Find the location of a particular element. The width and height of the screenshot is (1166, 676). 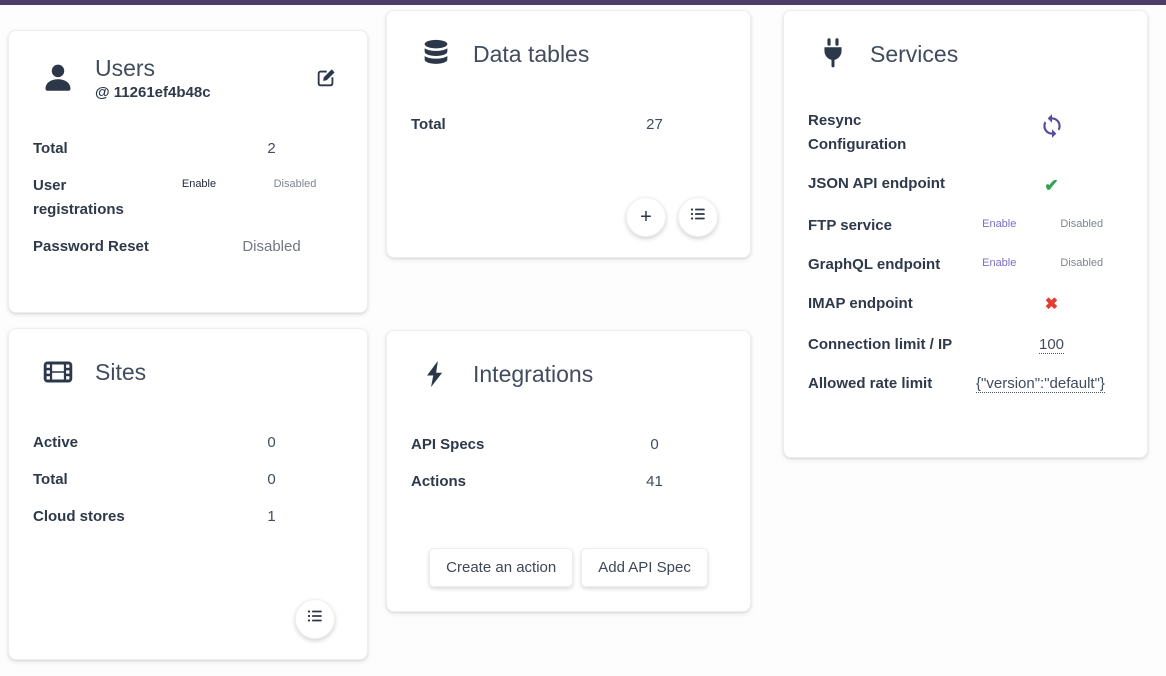

sites-active-label: Active is located at coordinates (56, 442).